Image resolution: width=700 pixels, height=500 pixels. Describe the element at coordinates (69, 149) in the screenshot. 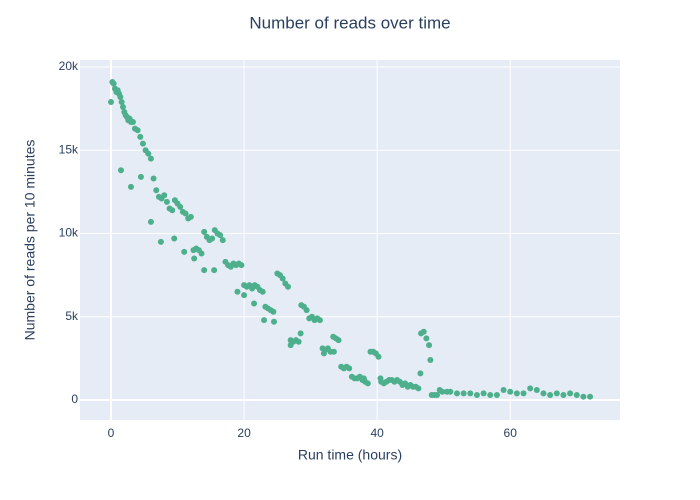

I see `y-tick-label: 15k` at that location.